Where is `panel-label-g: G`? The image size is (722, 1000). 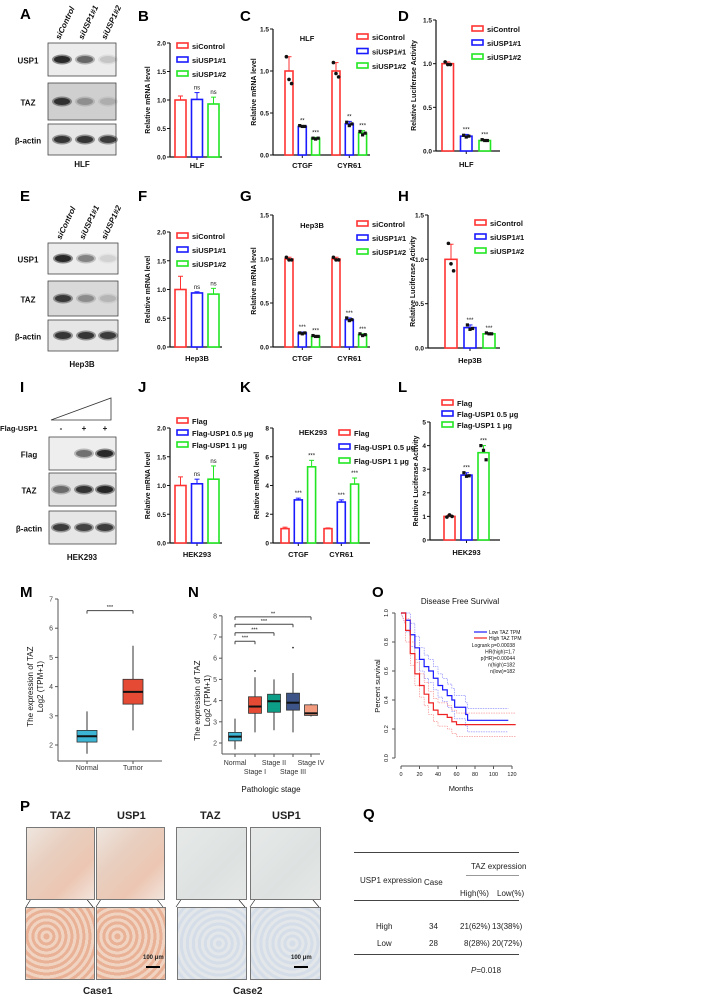 panel-label-g: G is located at coordinates (246, 196).